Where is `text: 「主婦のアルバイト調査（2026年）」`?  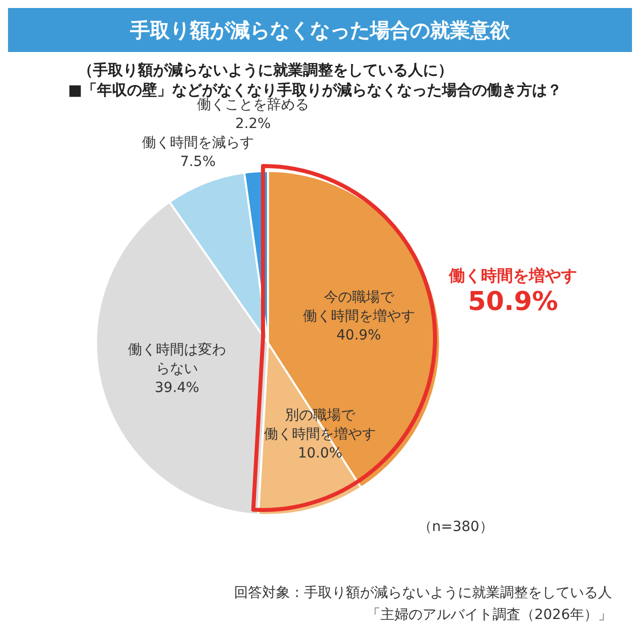
text: 「主婦のアルバイト調査（2026年）」 is located at coordinates (488, 615).